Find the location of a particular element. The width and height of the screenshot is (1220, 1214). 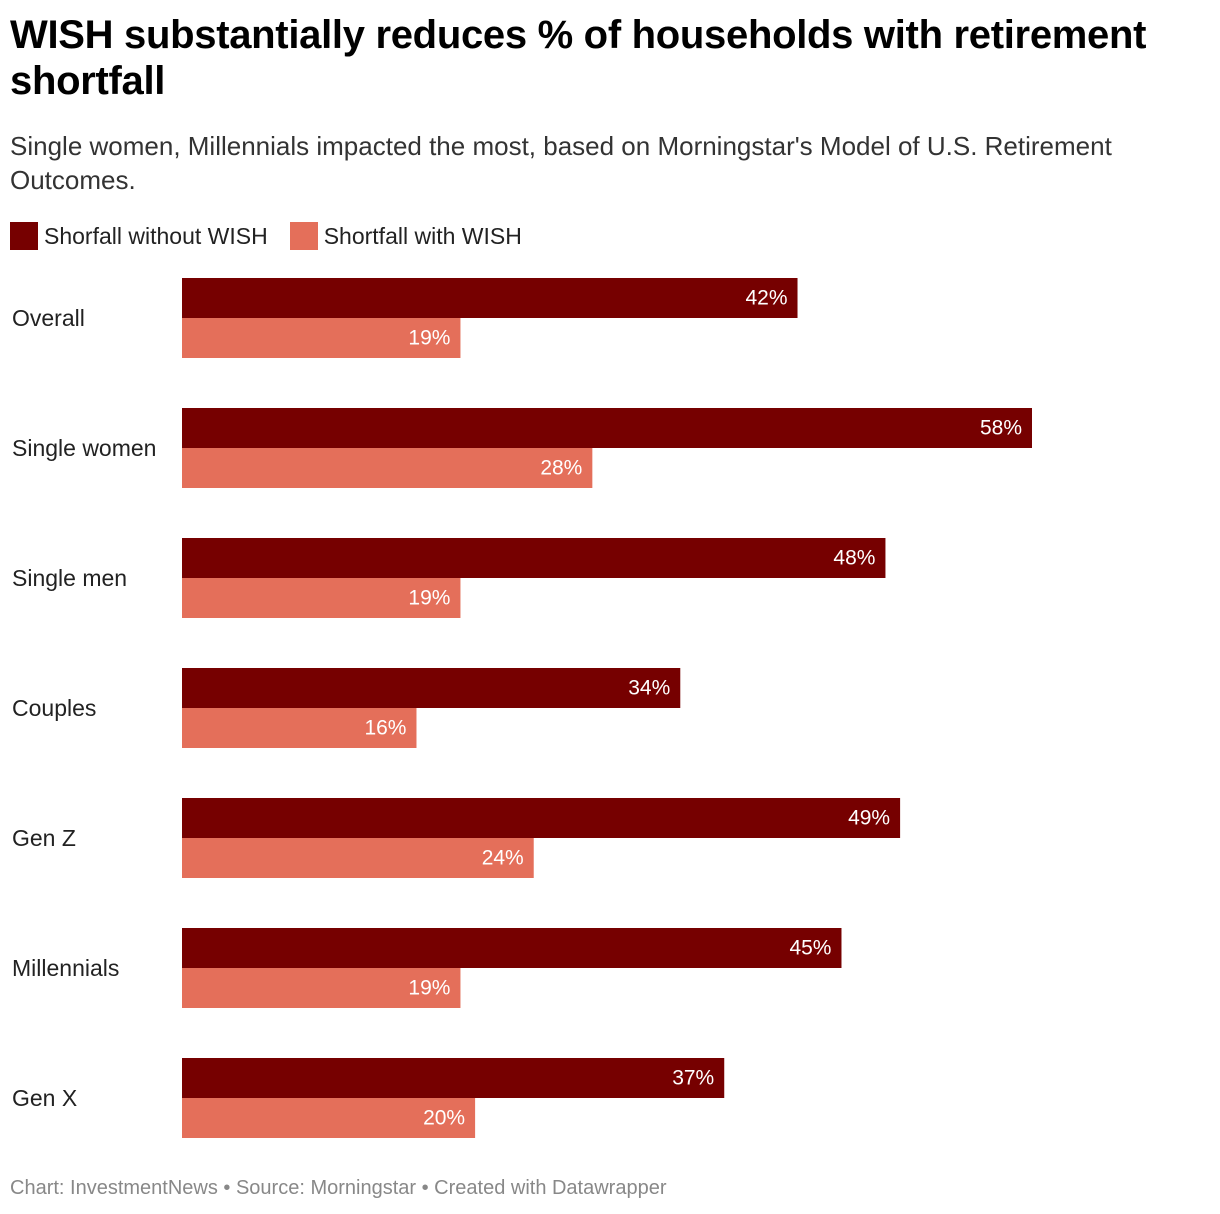

value-label-single-men-without-wish: 48% is located at coordinates (854, 558).